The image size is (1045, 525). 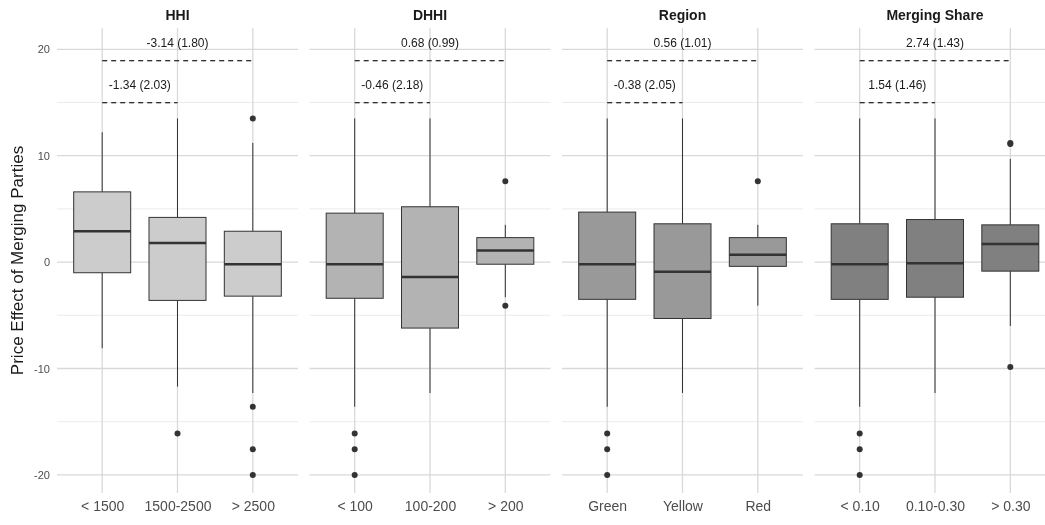 What do you see at coordinates (43, 49) in the screenshot?
I see `y-tick-label: 20` at bounding box center [43, 49].